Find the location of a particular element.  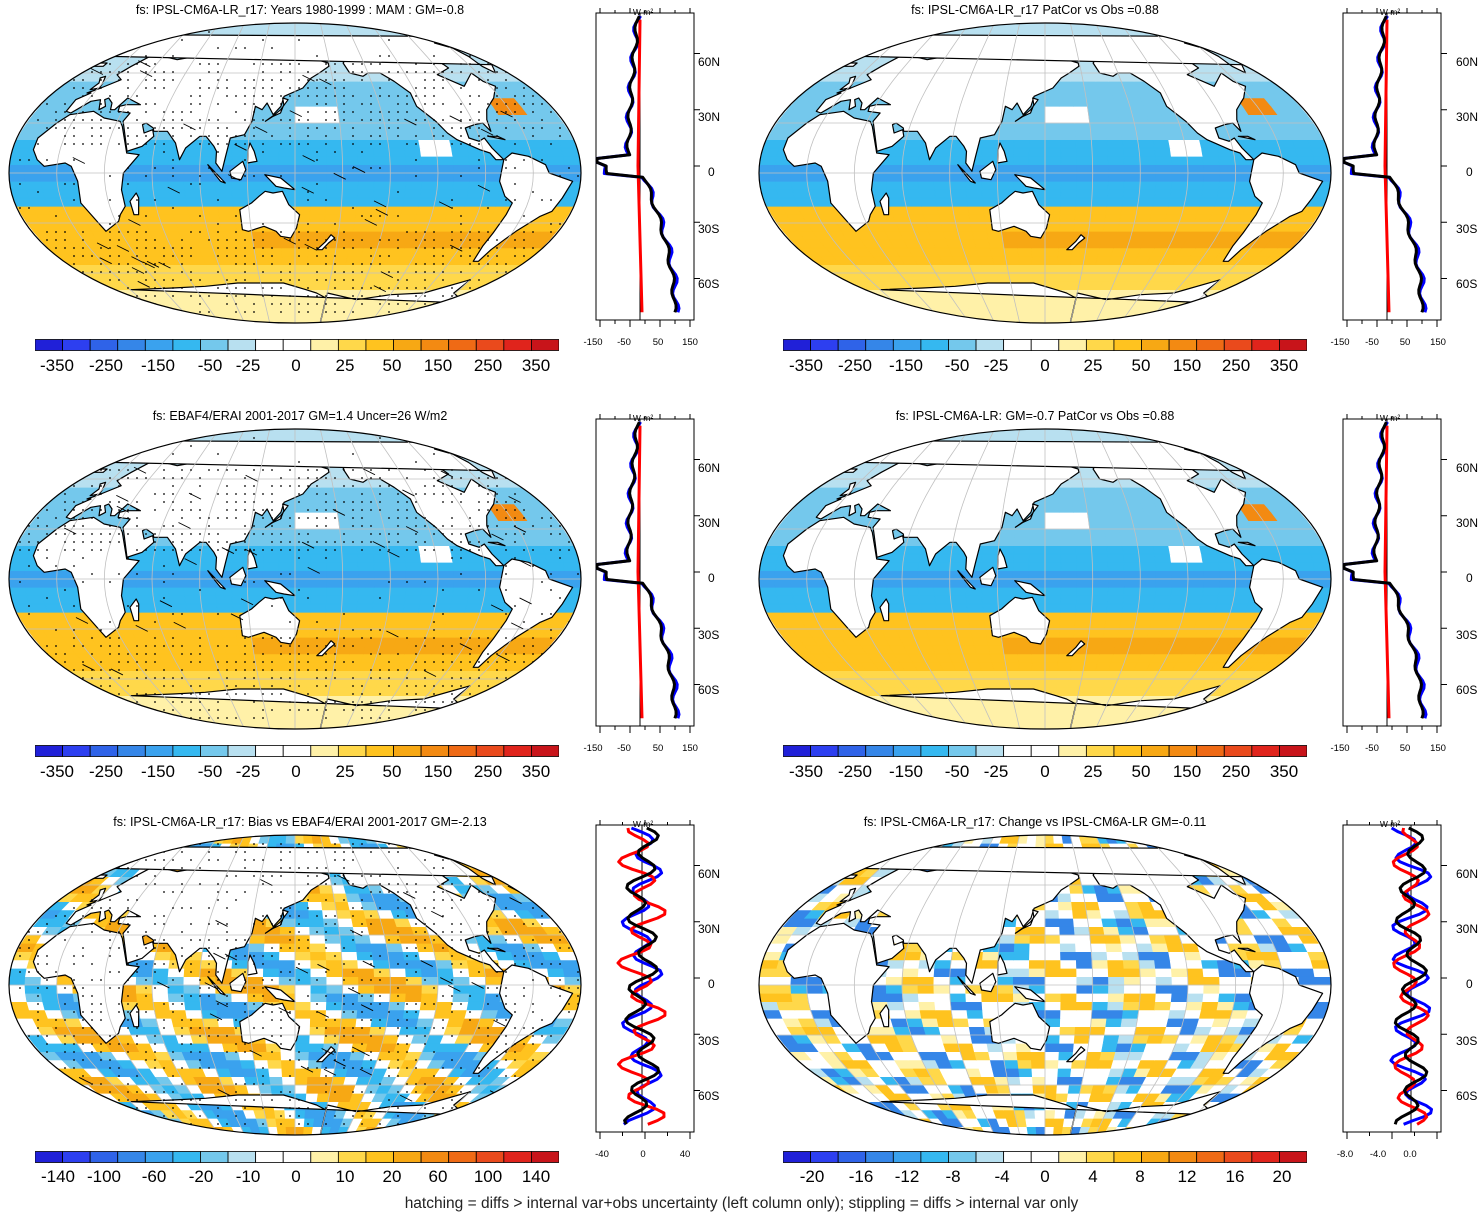

hatch-stroke is located at coordinates (410, 122).